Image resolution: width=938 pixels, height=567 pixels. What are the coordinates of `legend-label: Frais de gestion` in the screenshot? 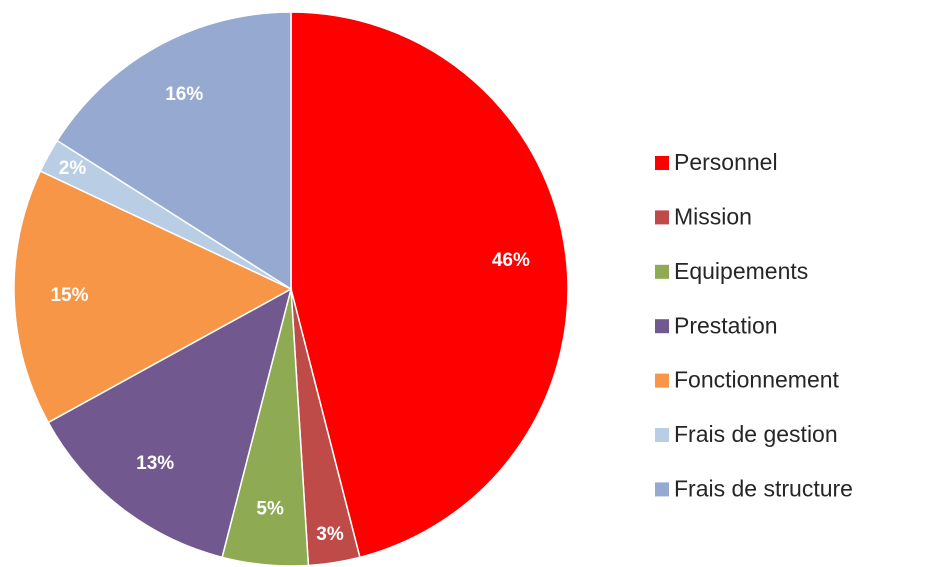 It's located at (756, 434).